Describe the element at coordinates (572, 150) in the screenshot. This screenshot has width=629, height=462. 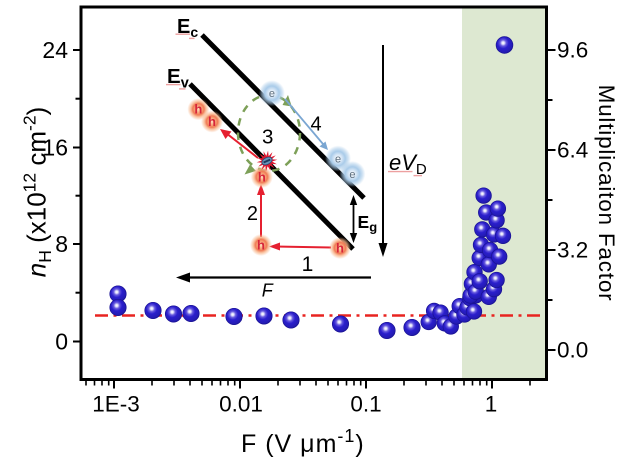
I see `svg-text: 6.4` at that location.